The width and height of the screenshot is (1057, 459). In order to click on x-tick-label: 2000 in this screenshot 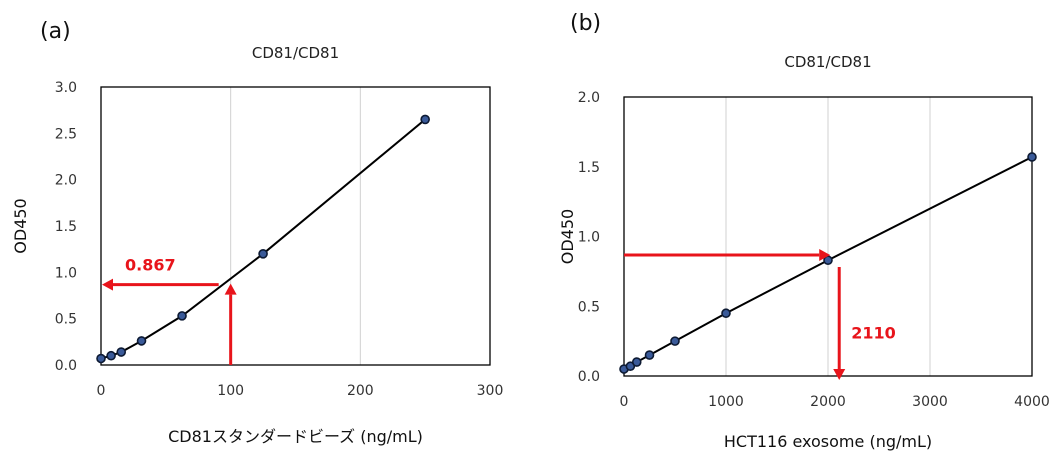, I will do `click(828, 402)`.